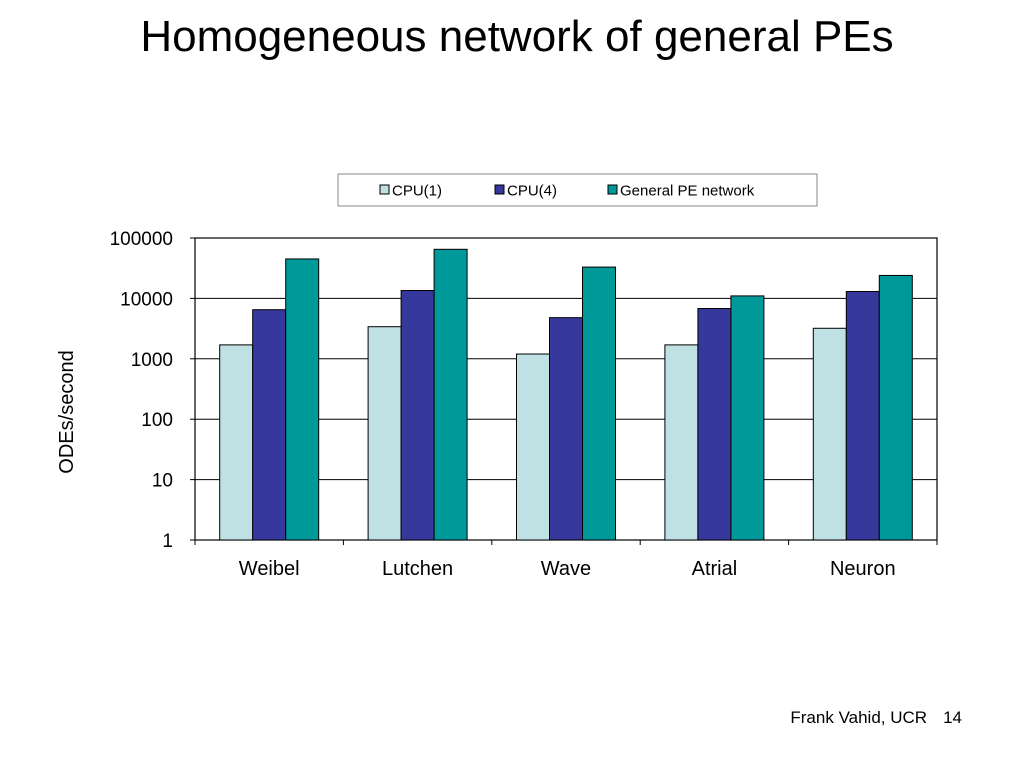 Image resolution: width=1024 pixels, height=768 pixels. I want to click on x-tick-label: Atrial, so click(715, 569).